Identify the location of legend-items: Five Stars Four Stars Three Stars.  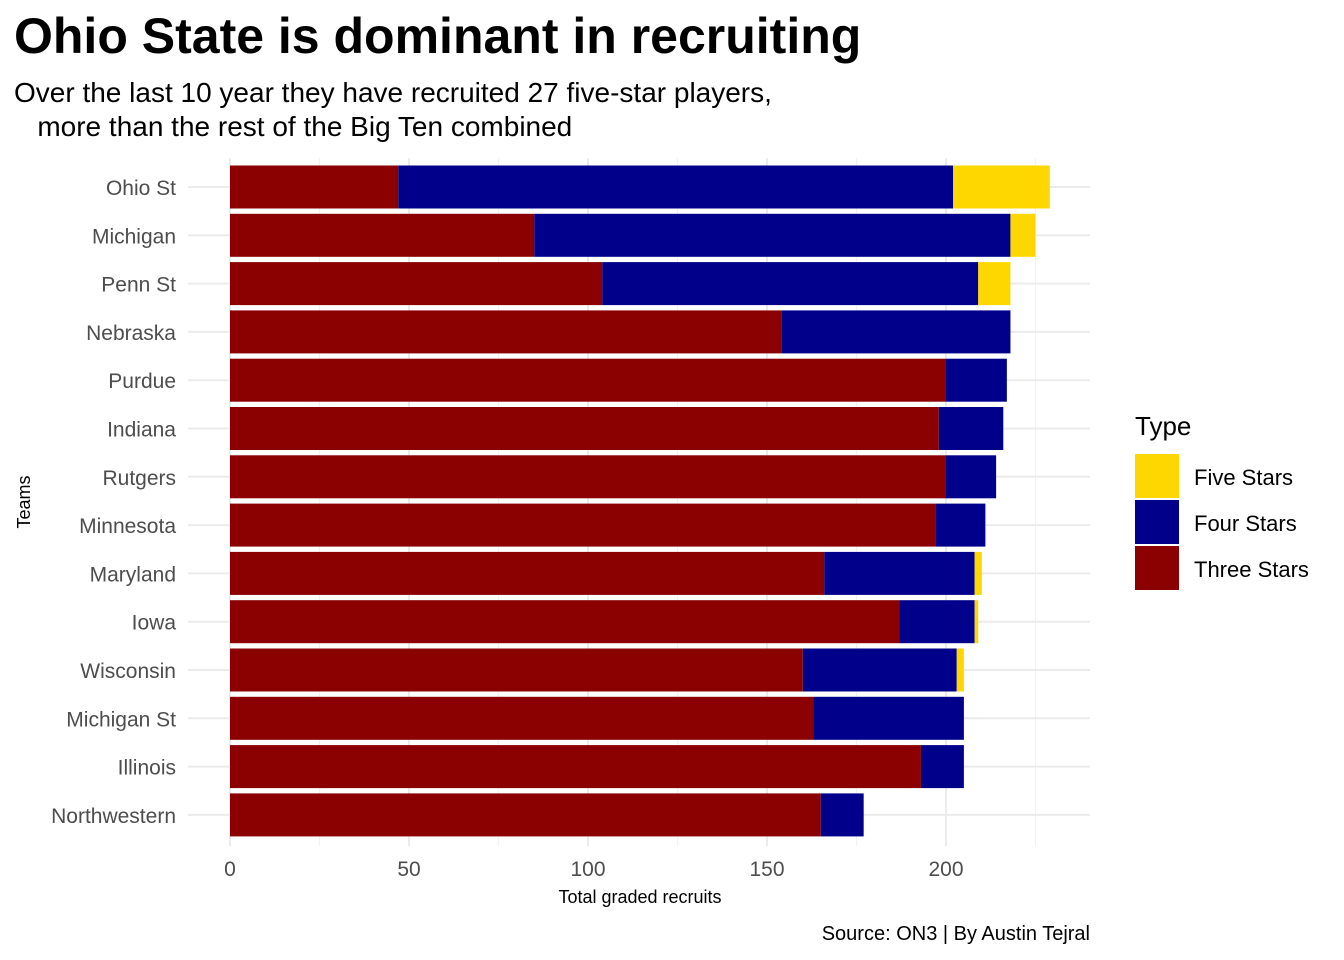
(1222, 522).